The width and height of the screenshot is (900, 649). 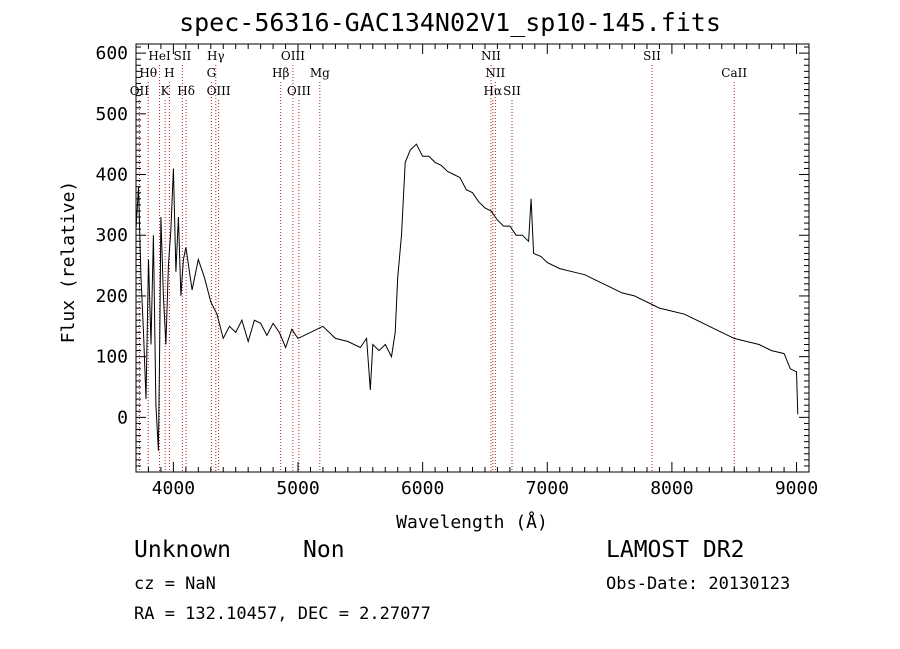 What do you see at coordinates (183, 56) in the screenshot?
I see `marker-label-5: SII` at bounding box center [183, 56].